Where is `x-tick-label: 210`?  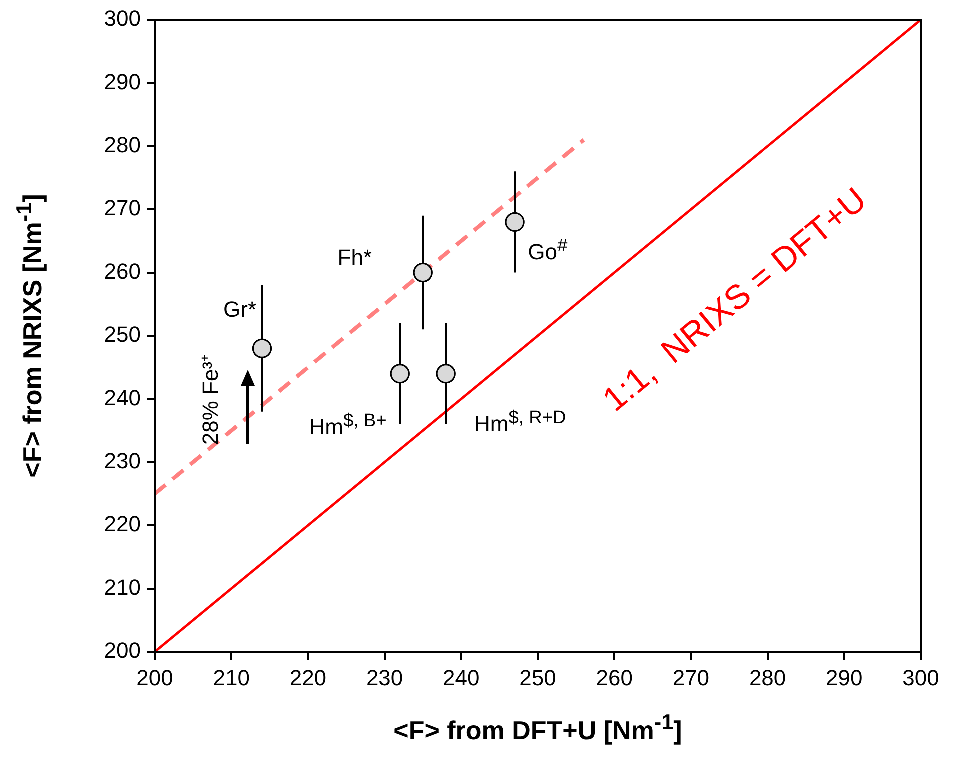 x-tick-label: 210 is located at coordinates (231, 677).